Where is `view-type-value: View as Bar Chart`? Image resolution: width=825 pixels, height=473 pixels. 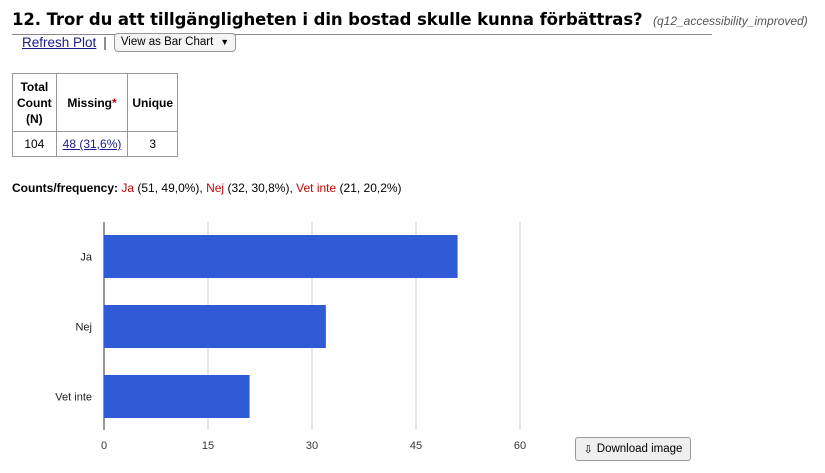
view-type-value: View as Bar Chart is located at coordinates (167, 42).